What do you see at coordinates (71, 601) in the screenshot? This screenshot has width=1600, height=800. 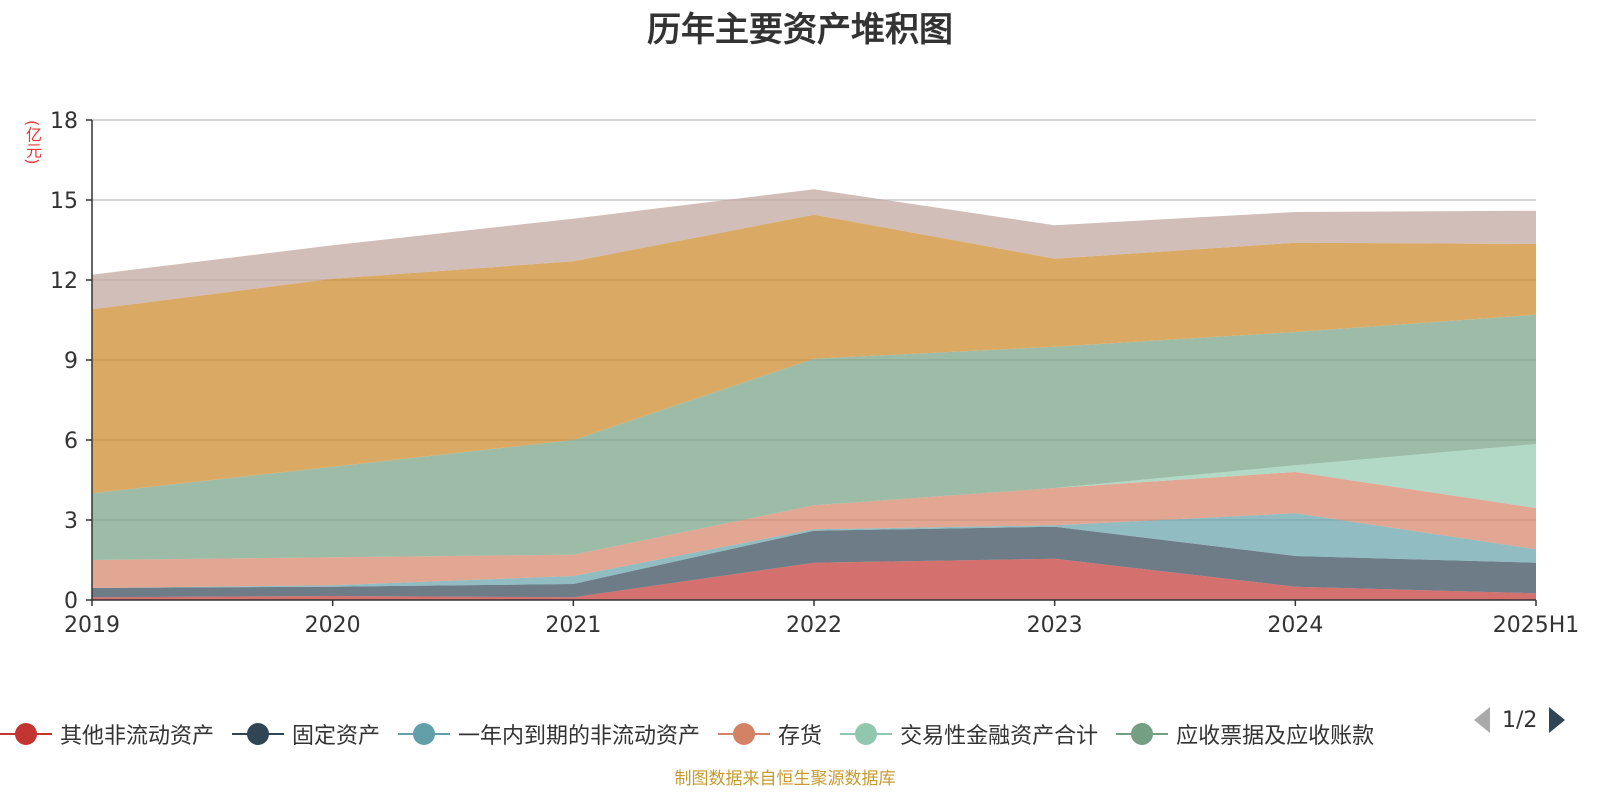 I see `y-tick-label: 0` at bounding box center [71, 601].